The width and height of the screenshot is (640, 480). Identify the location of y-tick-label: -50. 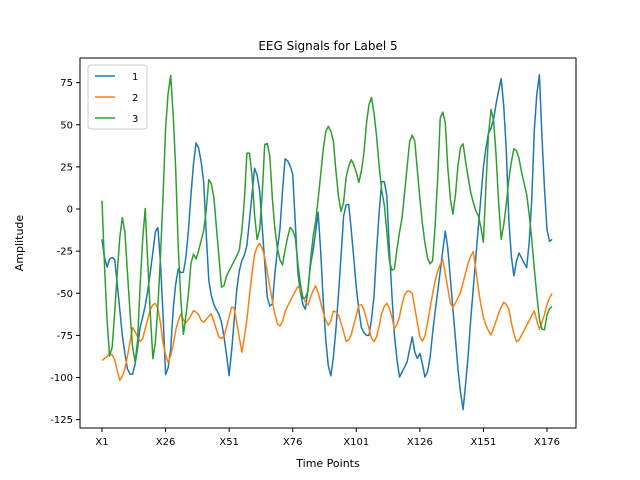
(65, 294).